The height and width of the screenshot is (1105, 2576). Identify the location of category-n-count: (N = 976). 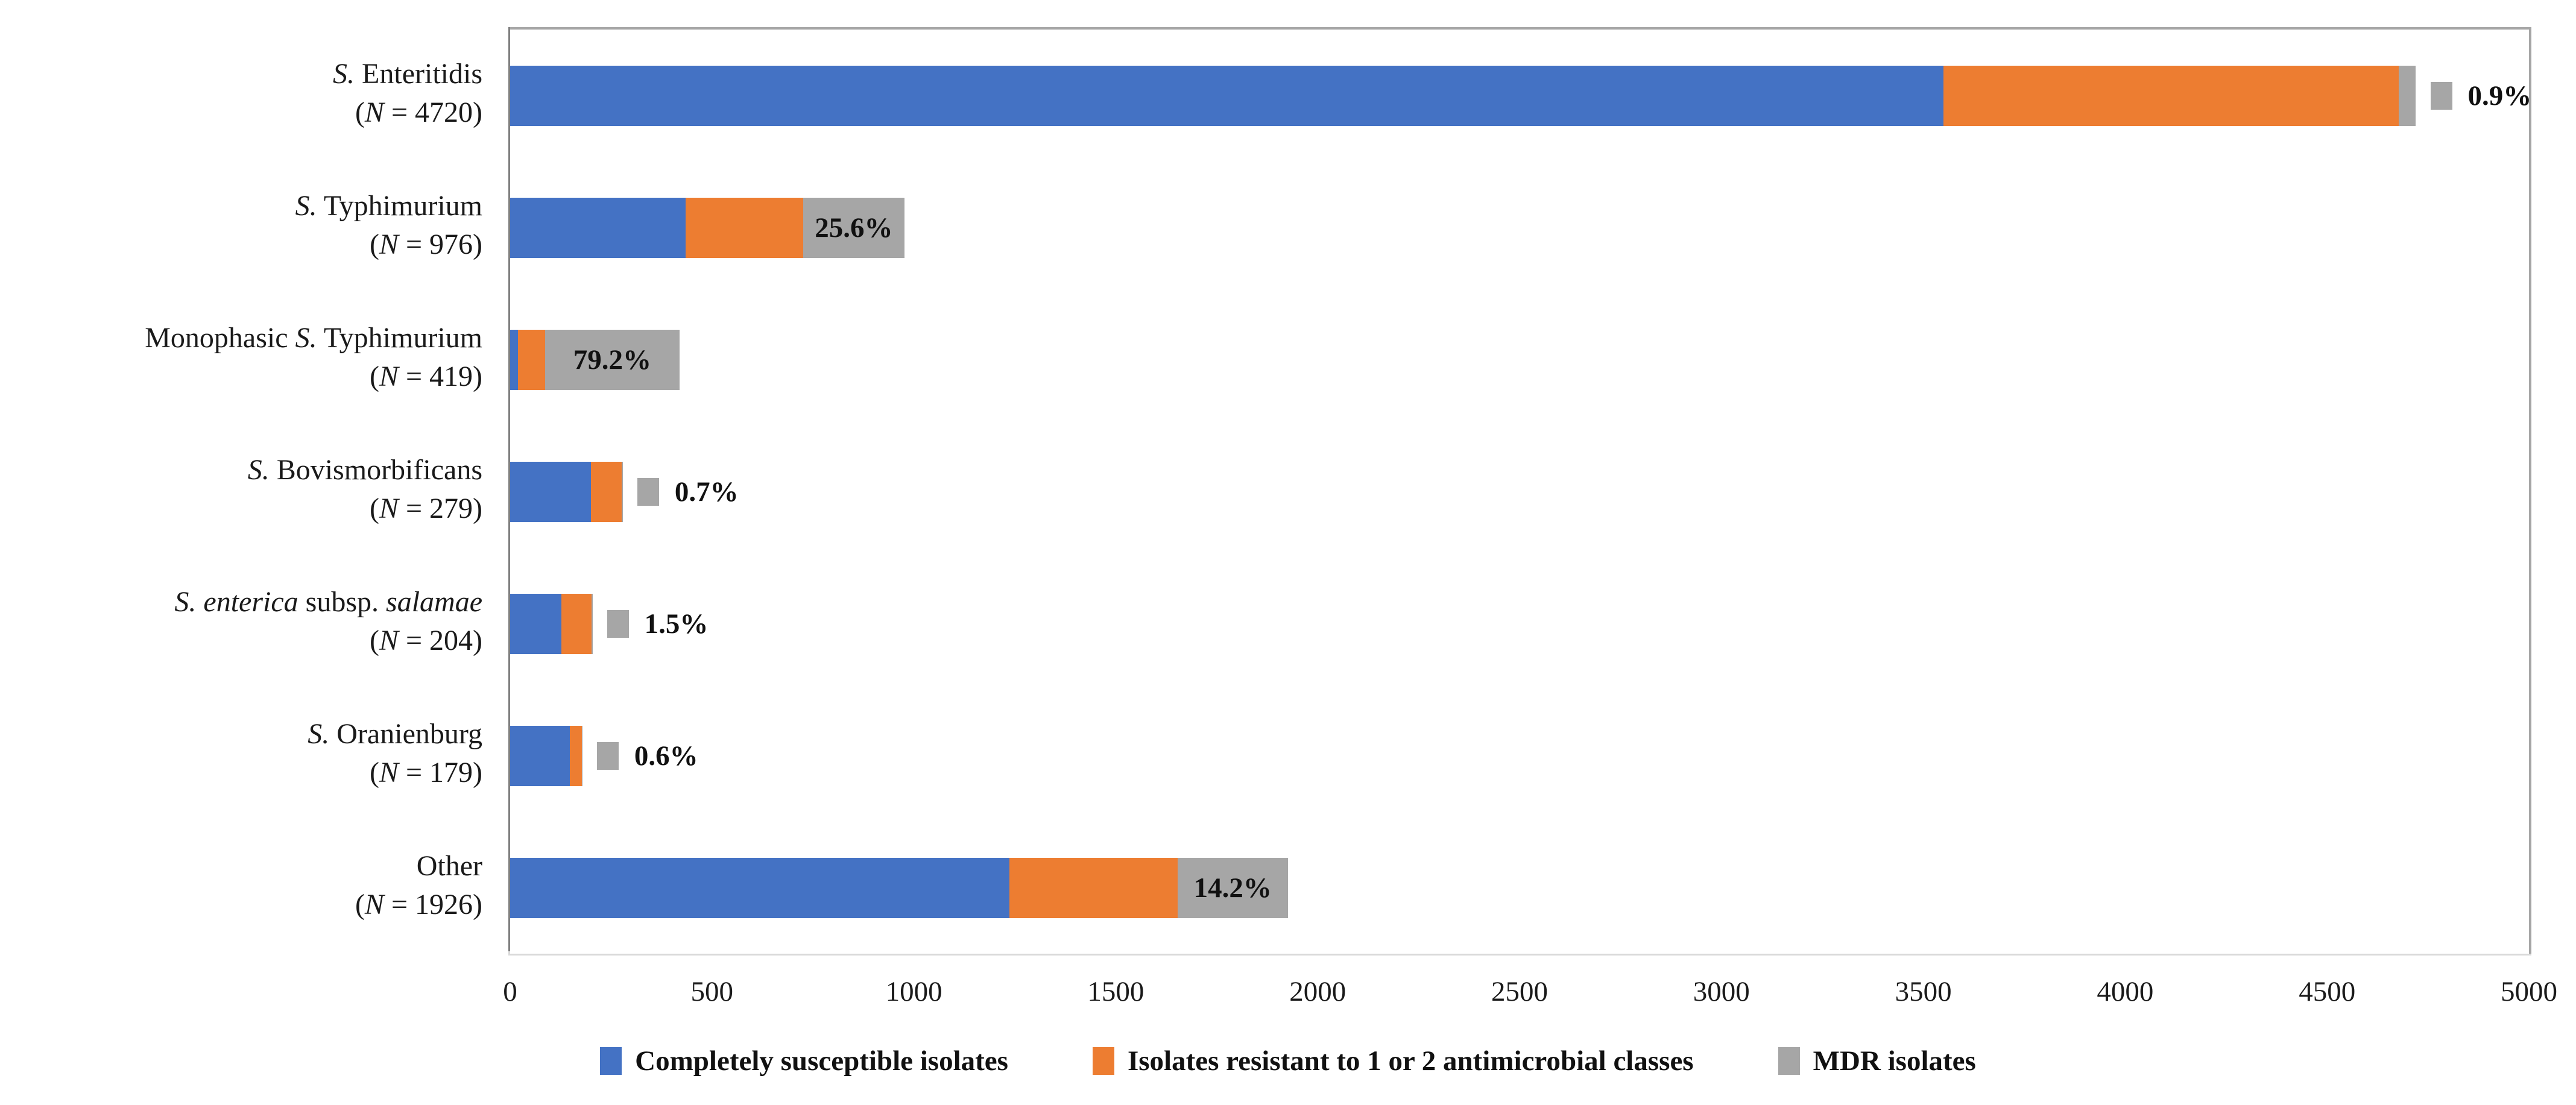
(425, 244).